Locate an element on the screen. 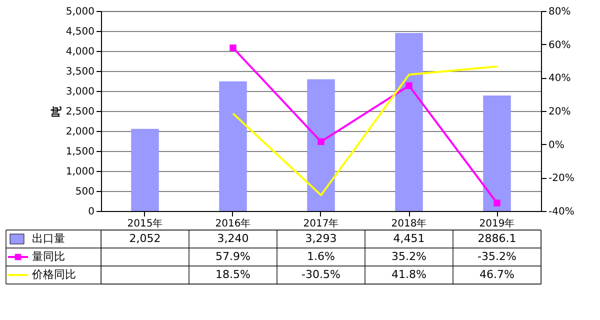 The image size is (600, 320). x-tick-label: 2016年 is located at coordinates (233, 224).